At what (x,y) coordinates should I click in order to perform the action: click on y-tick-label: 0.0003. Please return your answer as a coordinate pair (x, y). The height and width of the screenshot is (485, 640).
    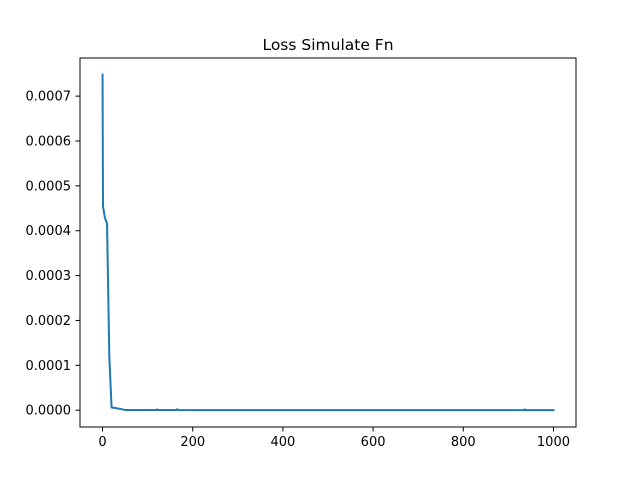
    Looking at the image, I should click on (49, 276).